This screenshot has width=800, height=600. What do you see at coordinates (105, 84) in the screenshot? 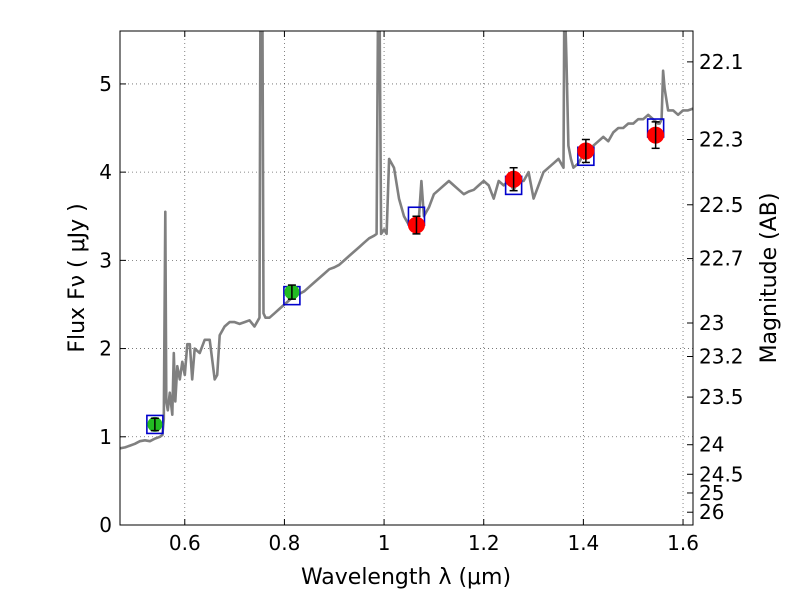
I see `y-tick-label: 5` at bounding box center [105, 84].